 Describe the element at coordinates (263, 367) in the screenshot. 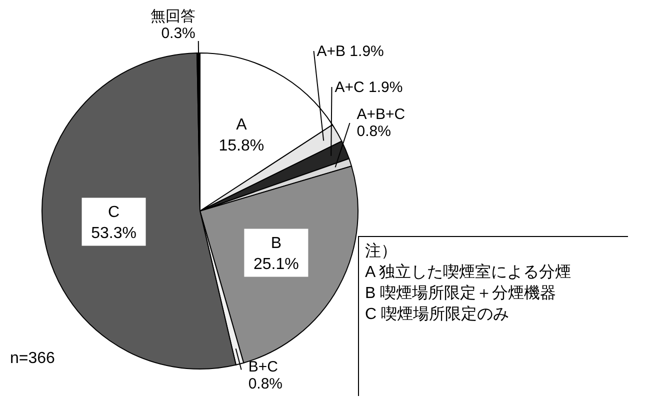

I see `slice-label: B+C` at that location.